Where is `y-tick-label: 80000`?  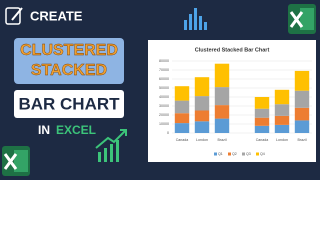
y-tick-label: 80000 is located at coordinates (164, 61).